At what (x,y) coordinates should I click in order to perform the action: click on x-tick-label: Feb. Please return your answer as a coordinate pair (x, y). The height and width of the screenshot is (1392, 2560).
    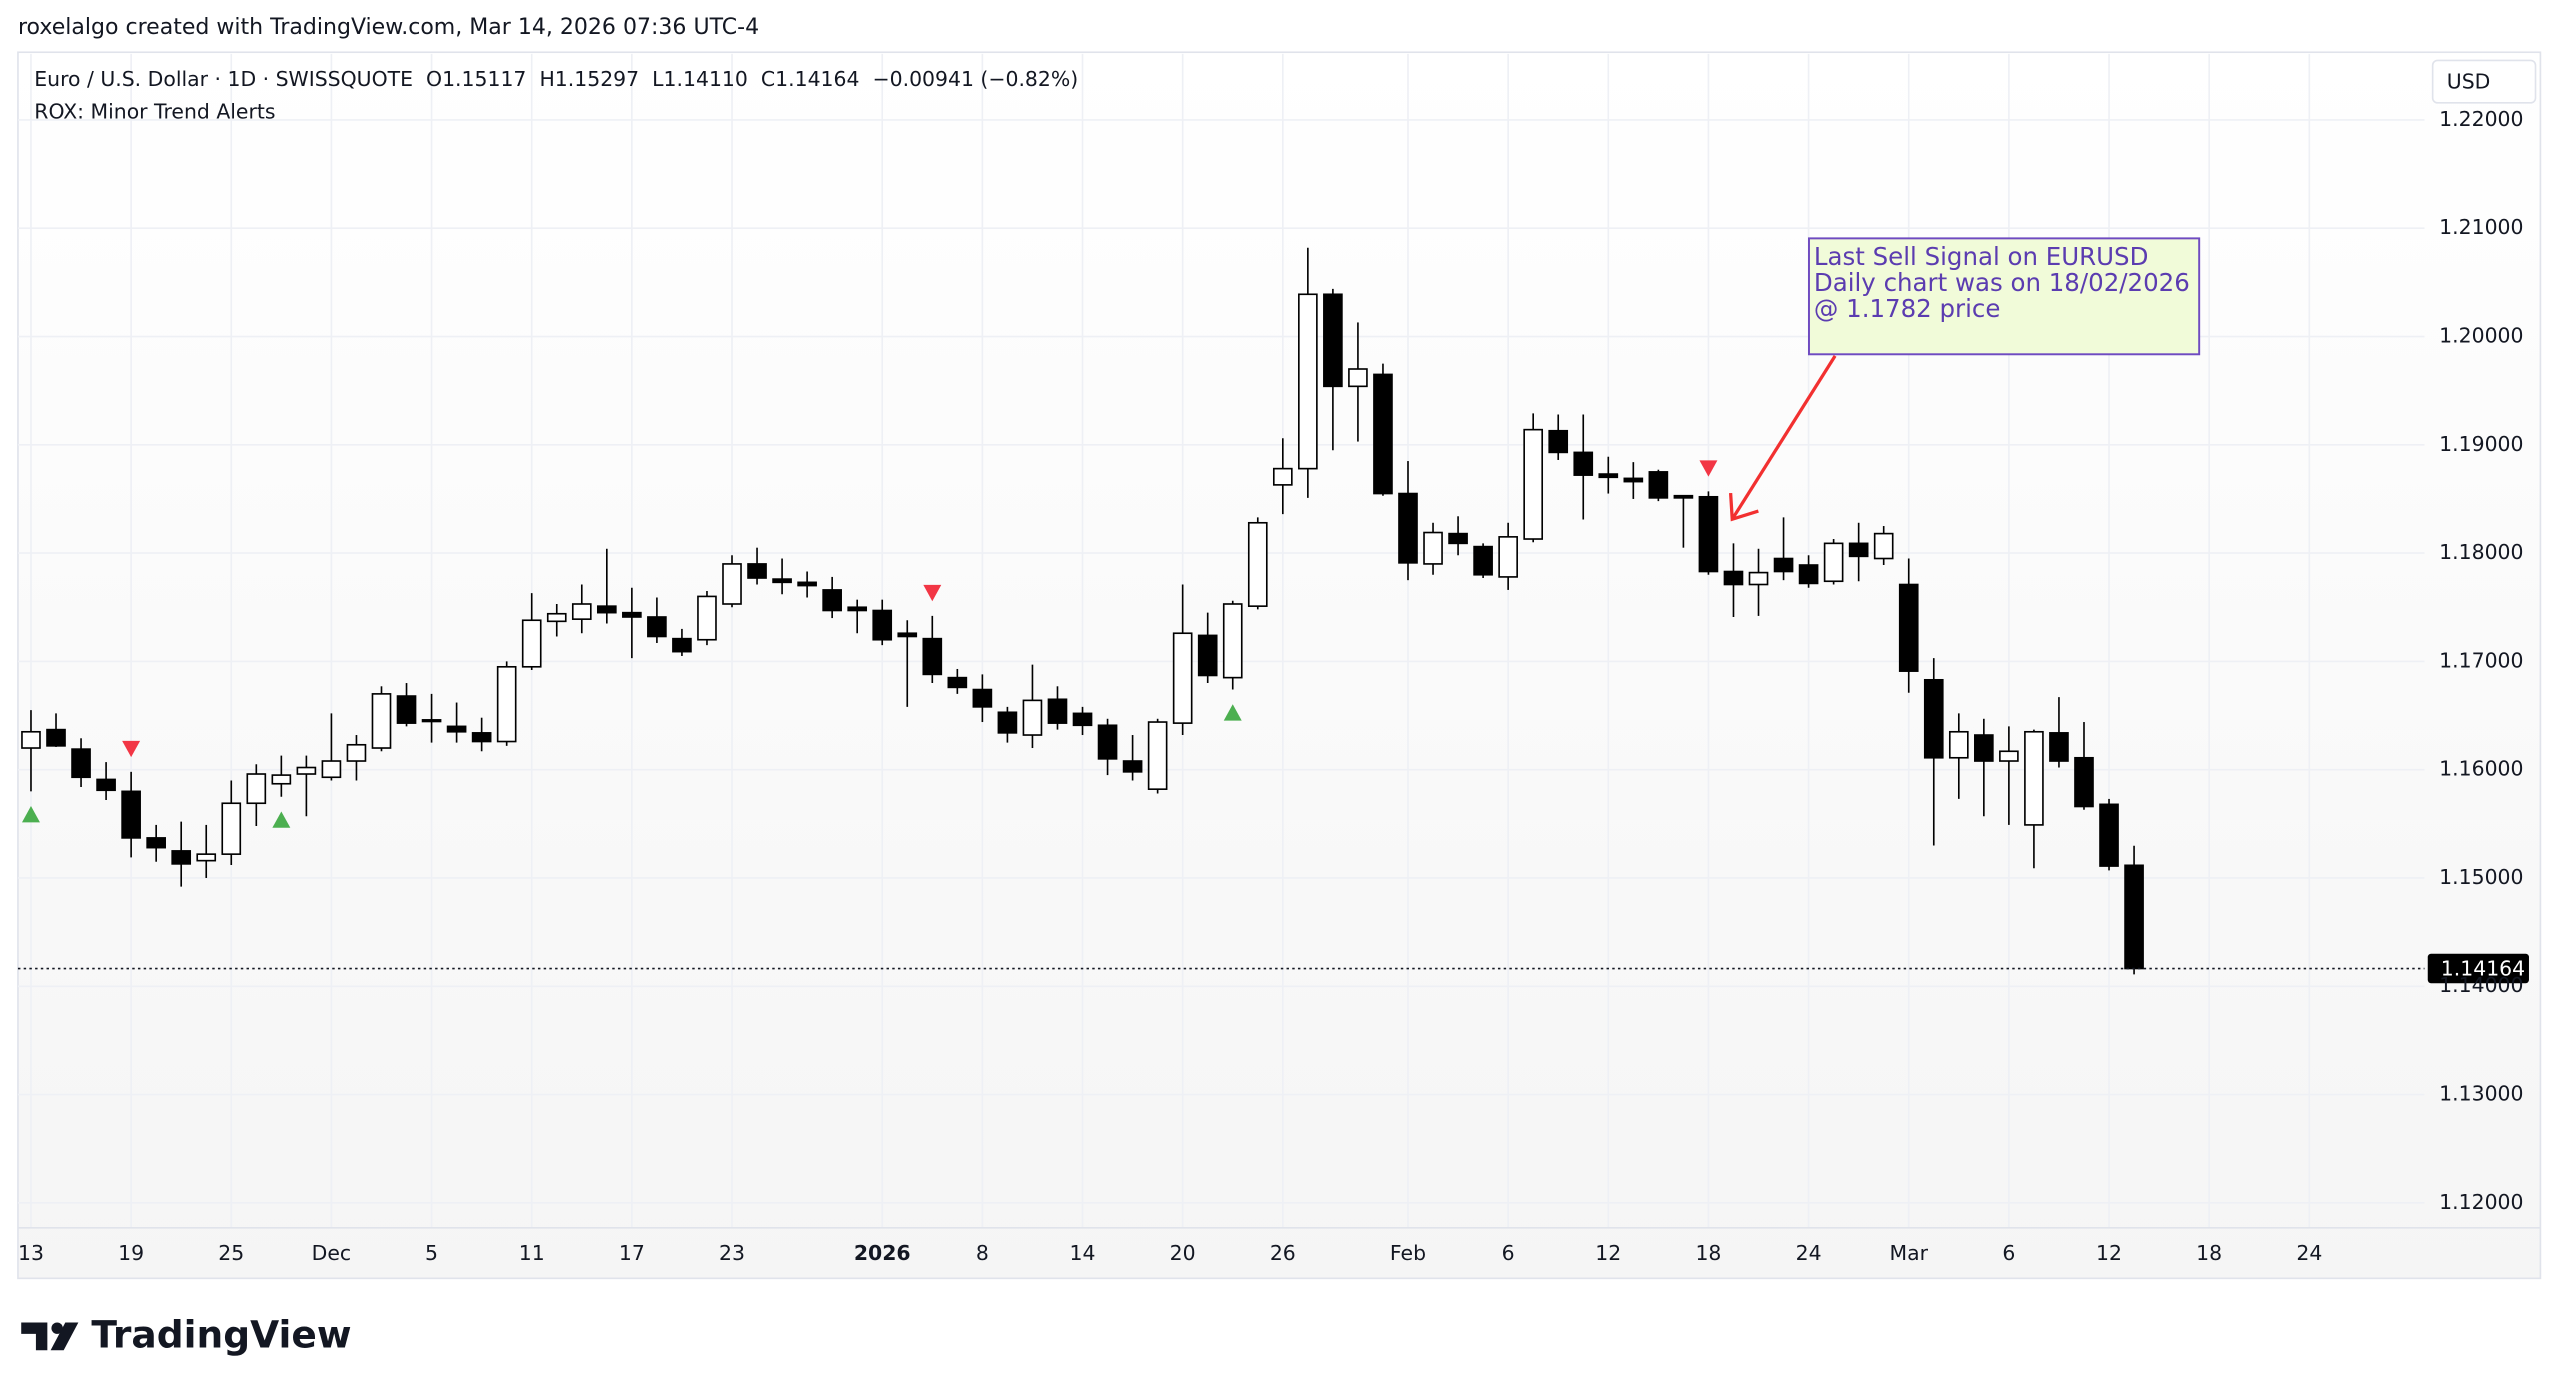
    Looking at the image, I should click on (1408, 1253).